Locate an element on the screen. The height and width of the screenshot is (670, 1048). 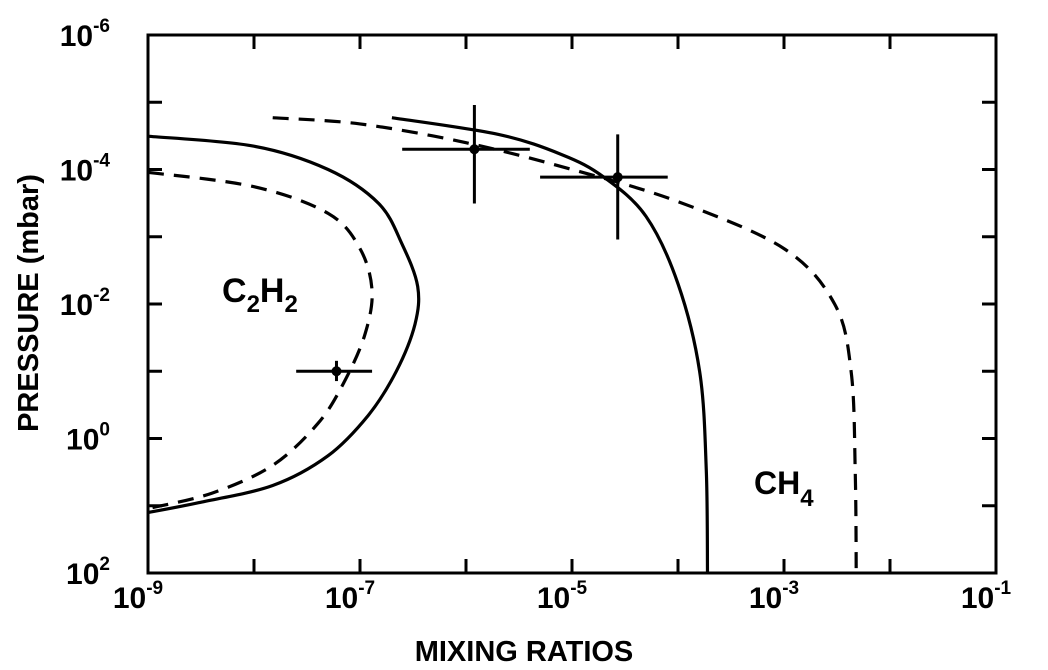
y-tick-label: 10⁰ is located at coordinates (88, 438).